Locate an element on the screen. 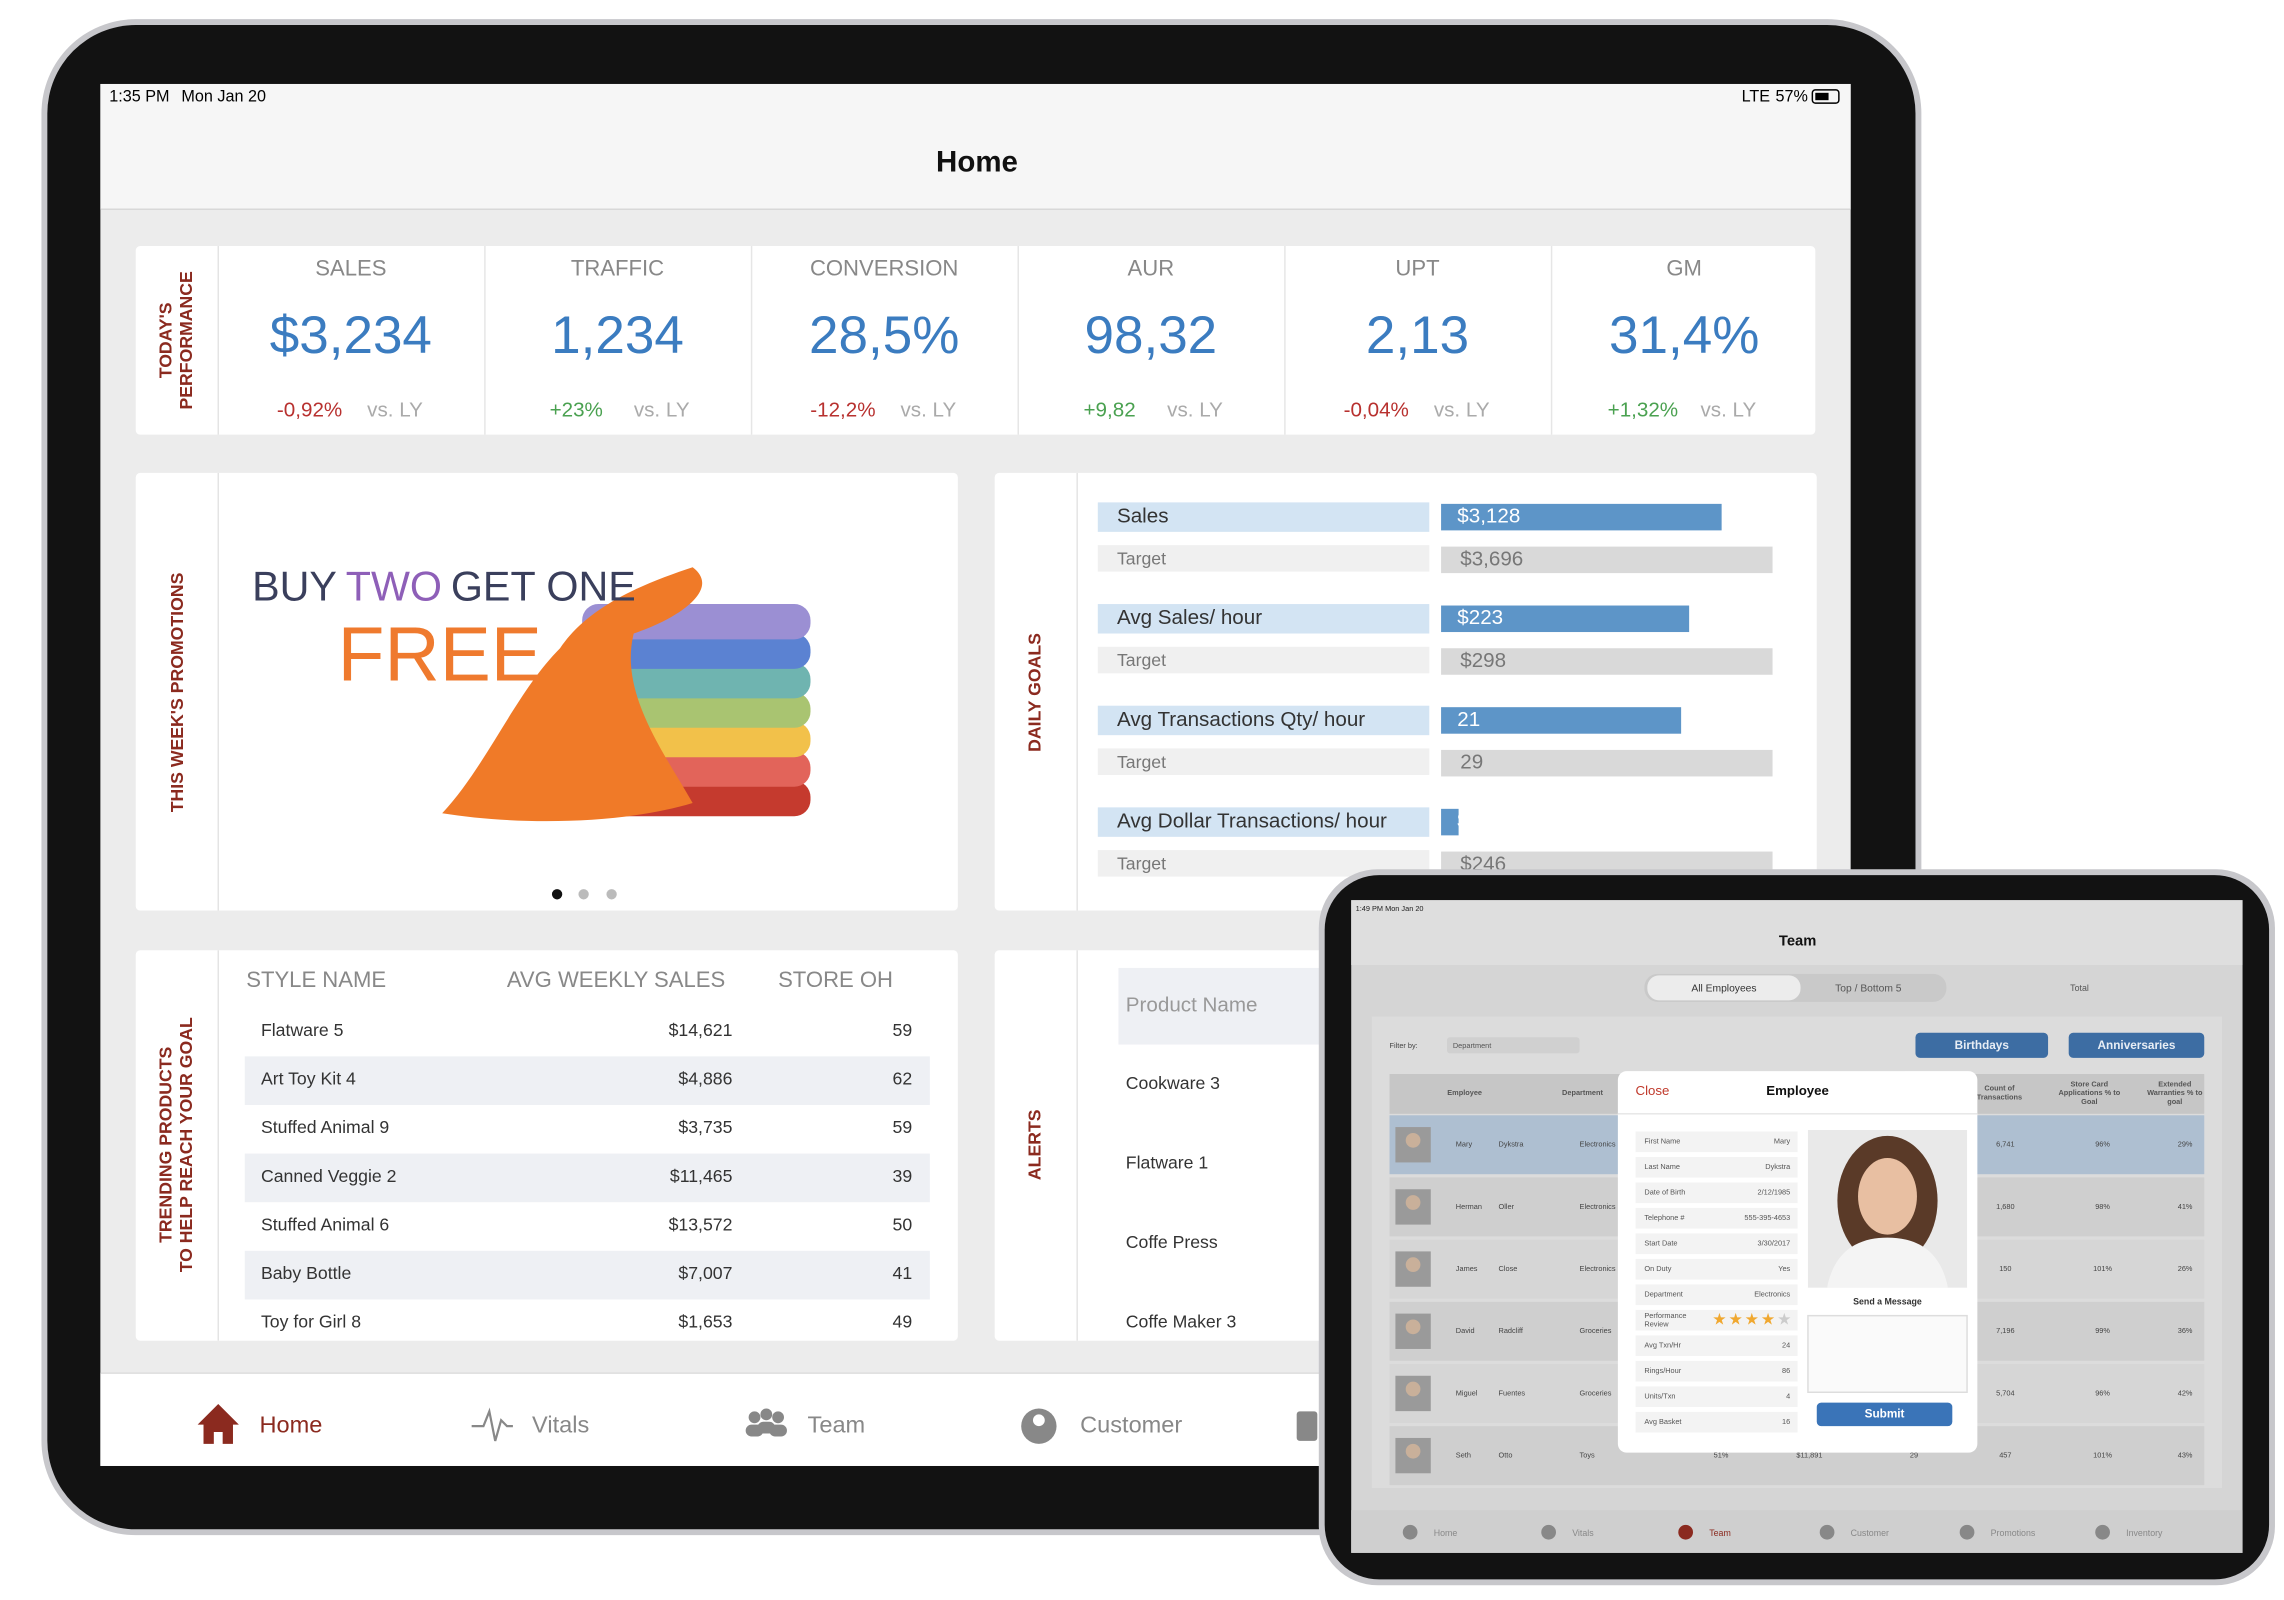  label: Birthdays is located at coordinates (1982, 1045).